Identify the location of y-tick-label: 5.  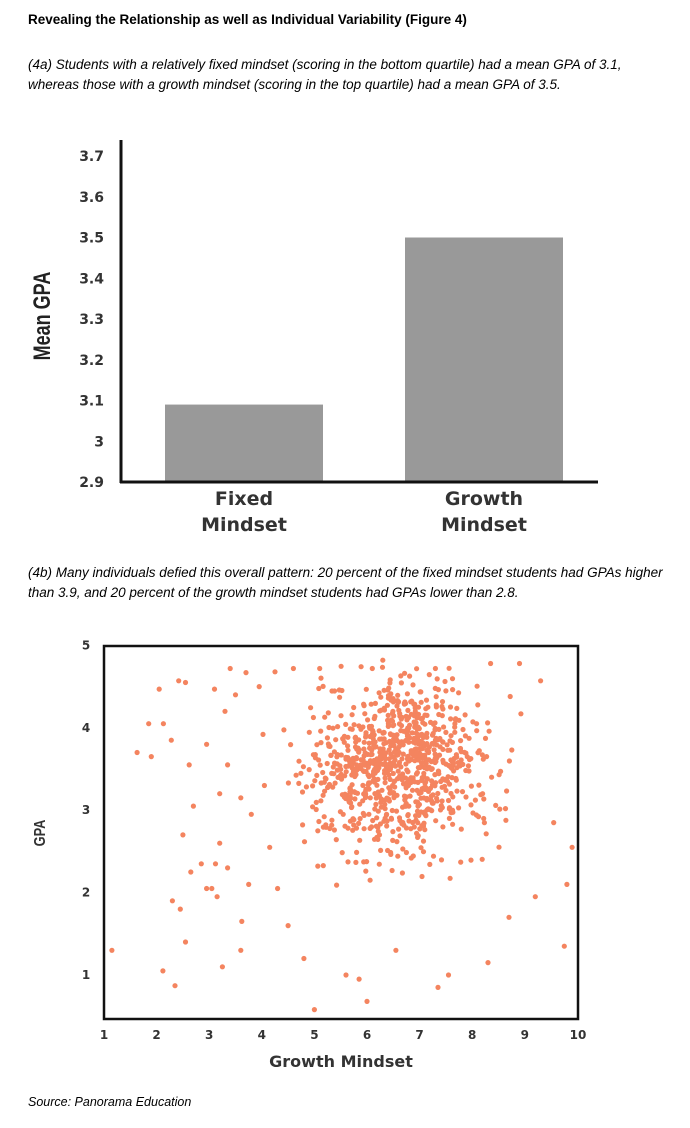
(86, 645).